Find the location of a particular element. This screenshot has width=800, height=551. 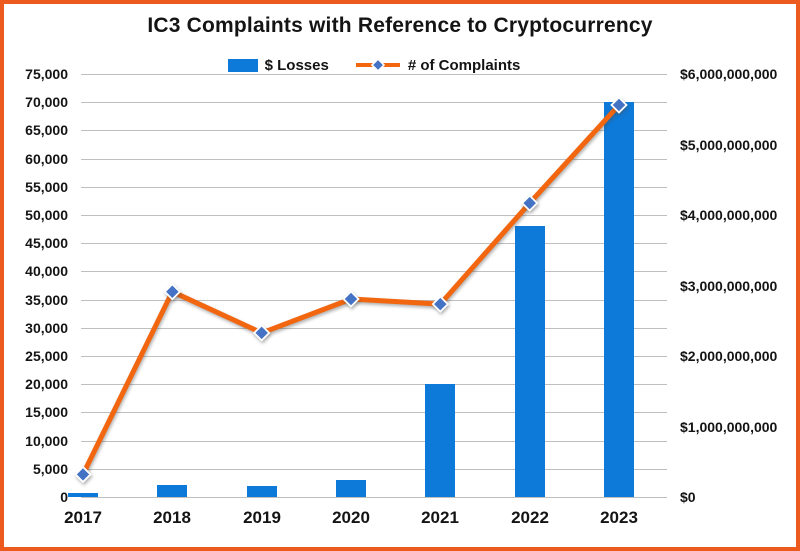

left-axis-tick: 15,000 is located at coordinates (46, 412).